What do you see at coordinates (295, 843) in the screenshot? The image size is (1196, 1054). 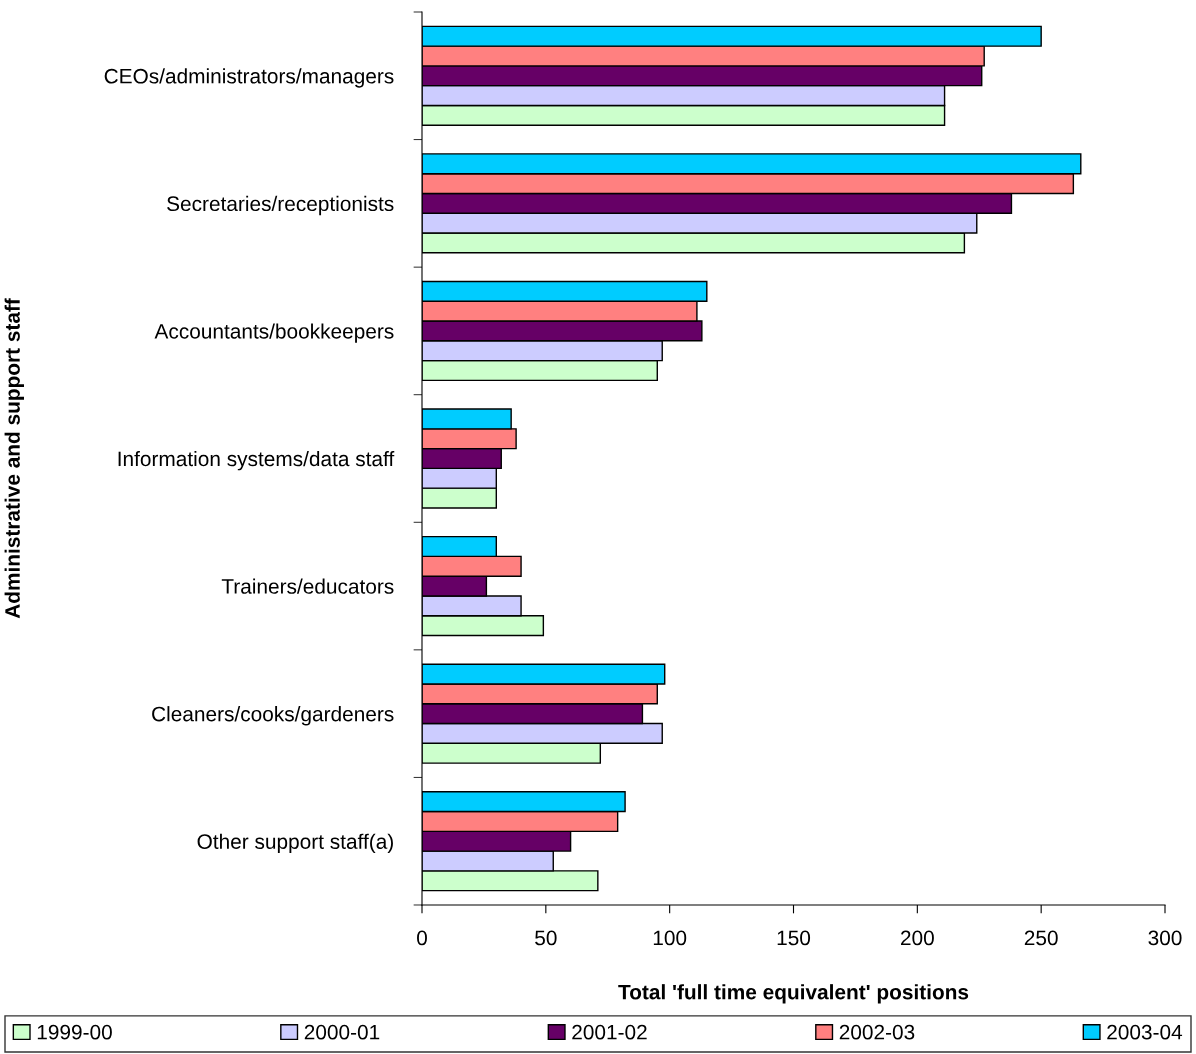 I see `y-tick-label: Other support staff(a)` at bounding box center [295, 843].